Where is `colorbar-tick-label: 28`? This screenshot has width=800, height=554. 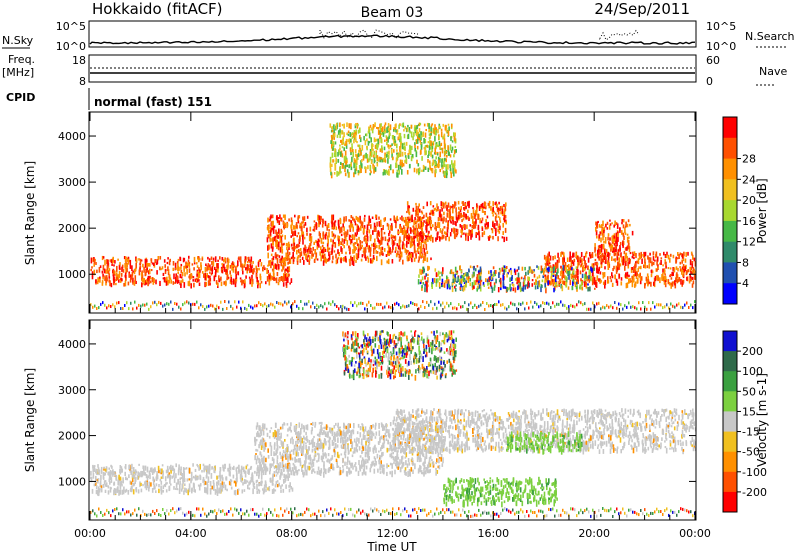
colorbar-tick-label: 28 is located at coordinates (749, 159).